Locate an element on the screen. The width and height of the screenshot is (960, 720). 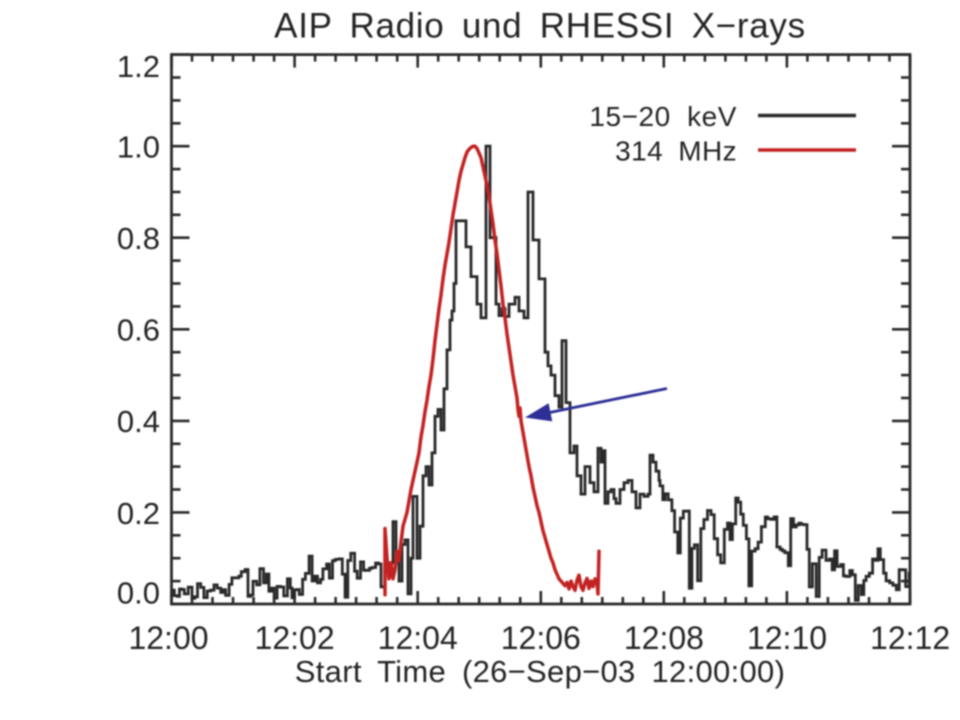
svg-text: 12:00 is located at coordinates (168, 638).